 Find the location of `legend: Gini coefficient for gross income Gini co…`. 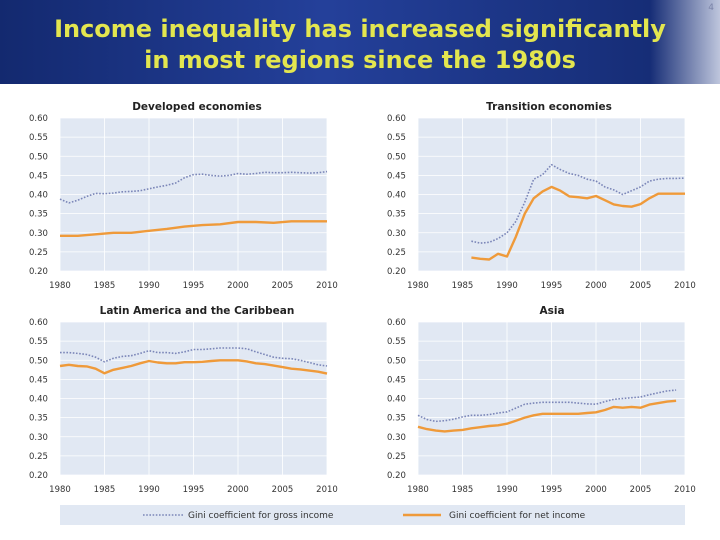

legend: Gini coefficient for gross income Gini co… is located at coordinates (364, 516).